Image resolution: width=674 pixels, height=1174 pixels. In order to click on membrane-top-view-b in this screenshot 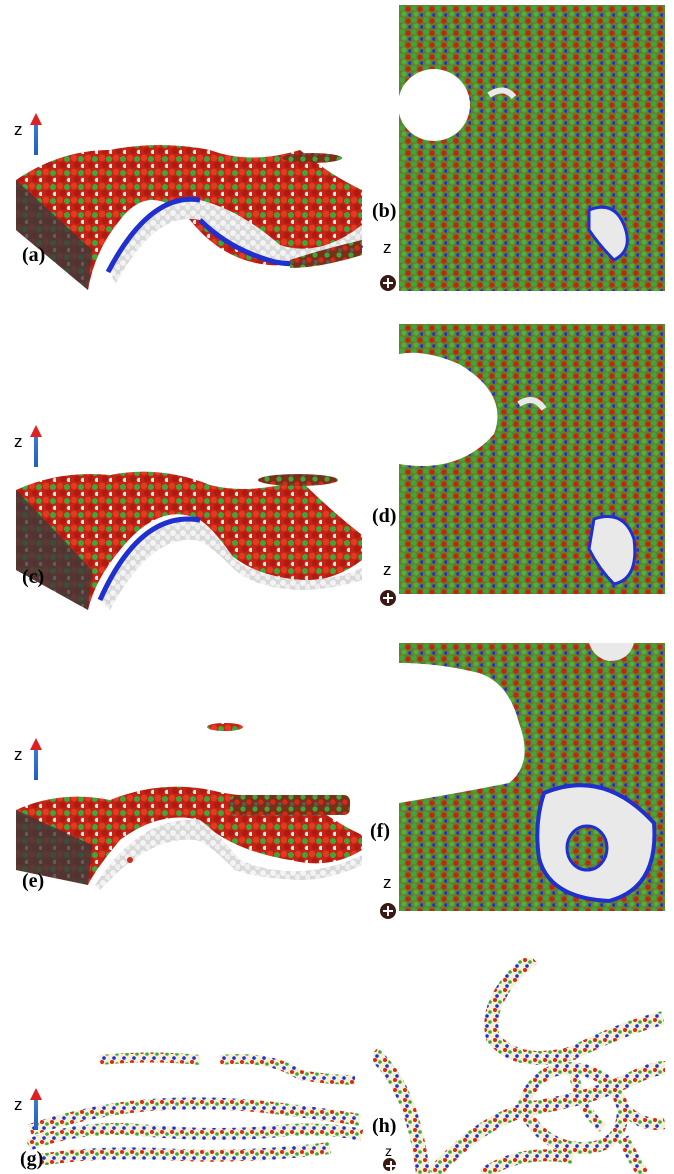, I will do `click(532, 148)`.